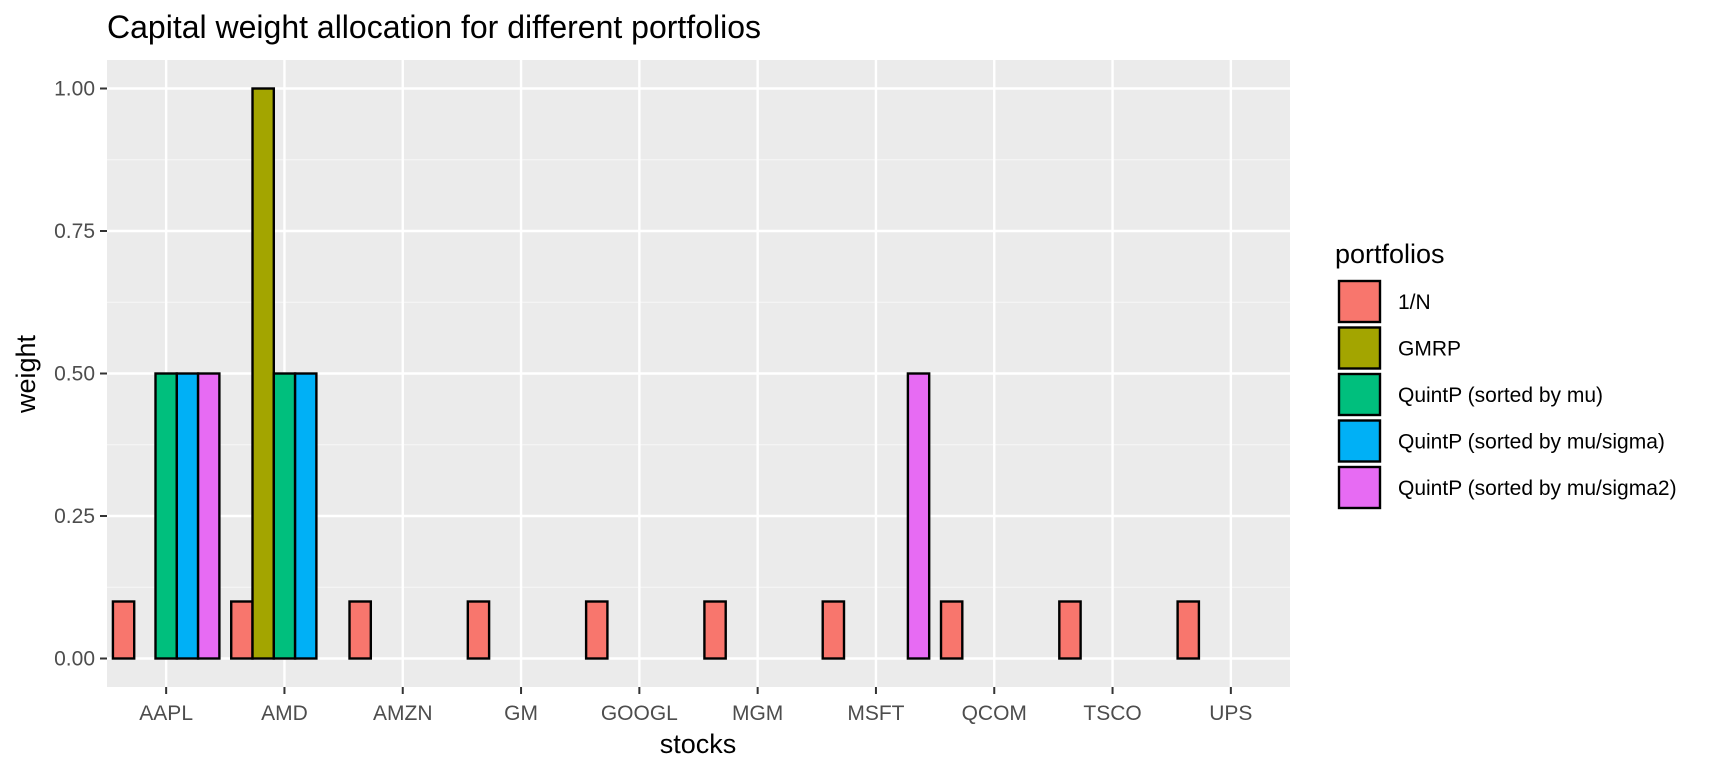 Image resolution: width=1728 pixels, height=768 pixels. Describe the element at coordinates (74, 89) in the screenshot. I see `y-tick-label: 1.00` at that location.